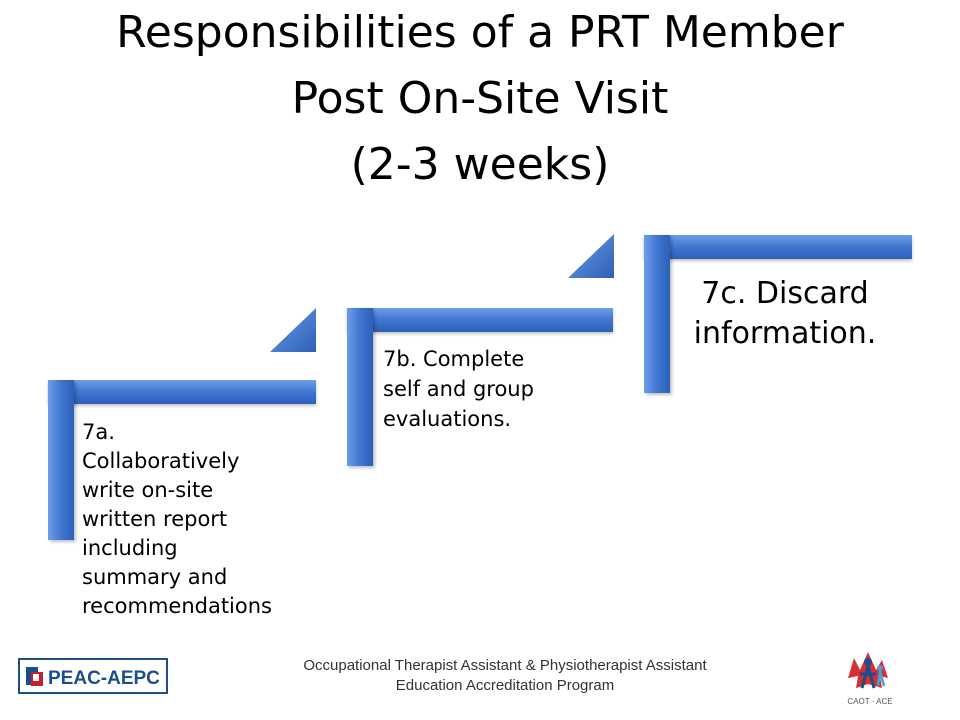  I want to click on peac-aepc-logo: PEAC-AEPC, so click(93, 676).